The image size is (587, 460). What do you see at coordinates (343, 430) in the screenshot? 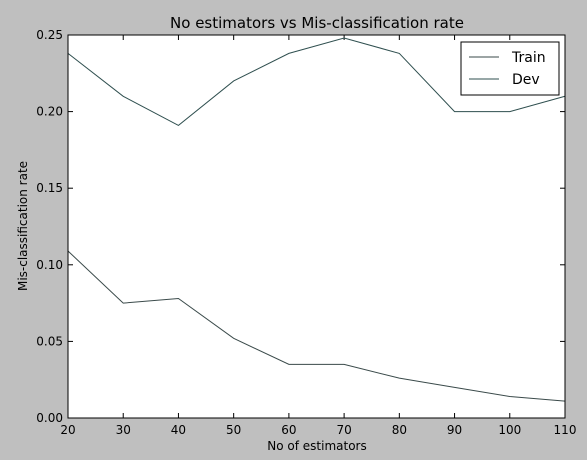
I see `x-tick-label: 70` at bounding box center [343, 430].